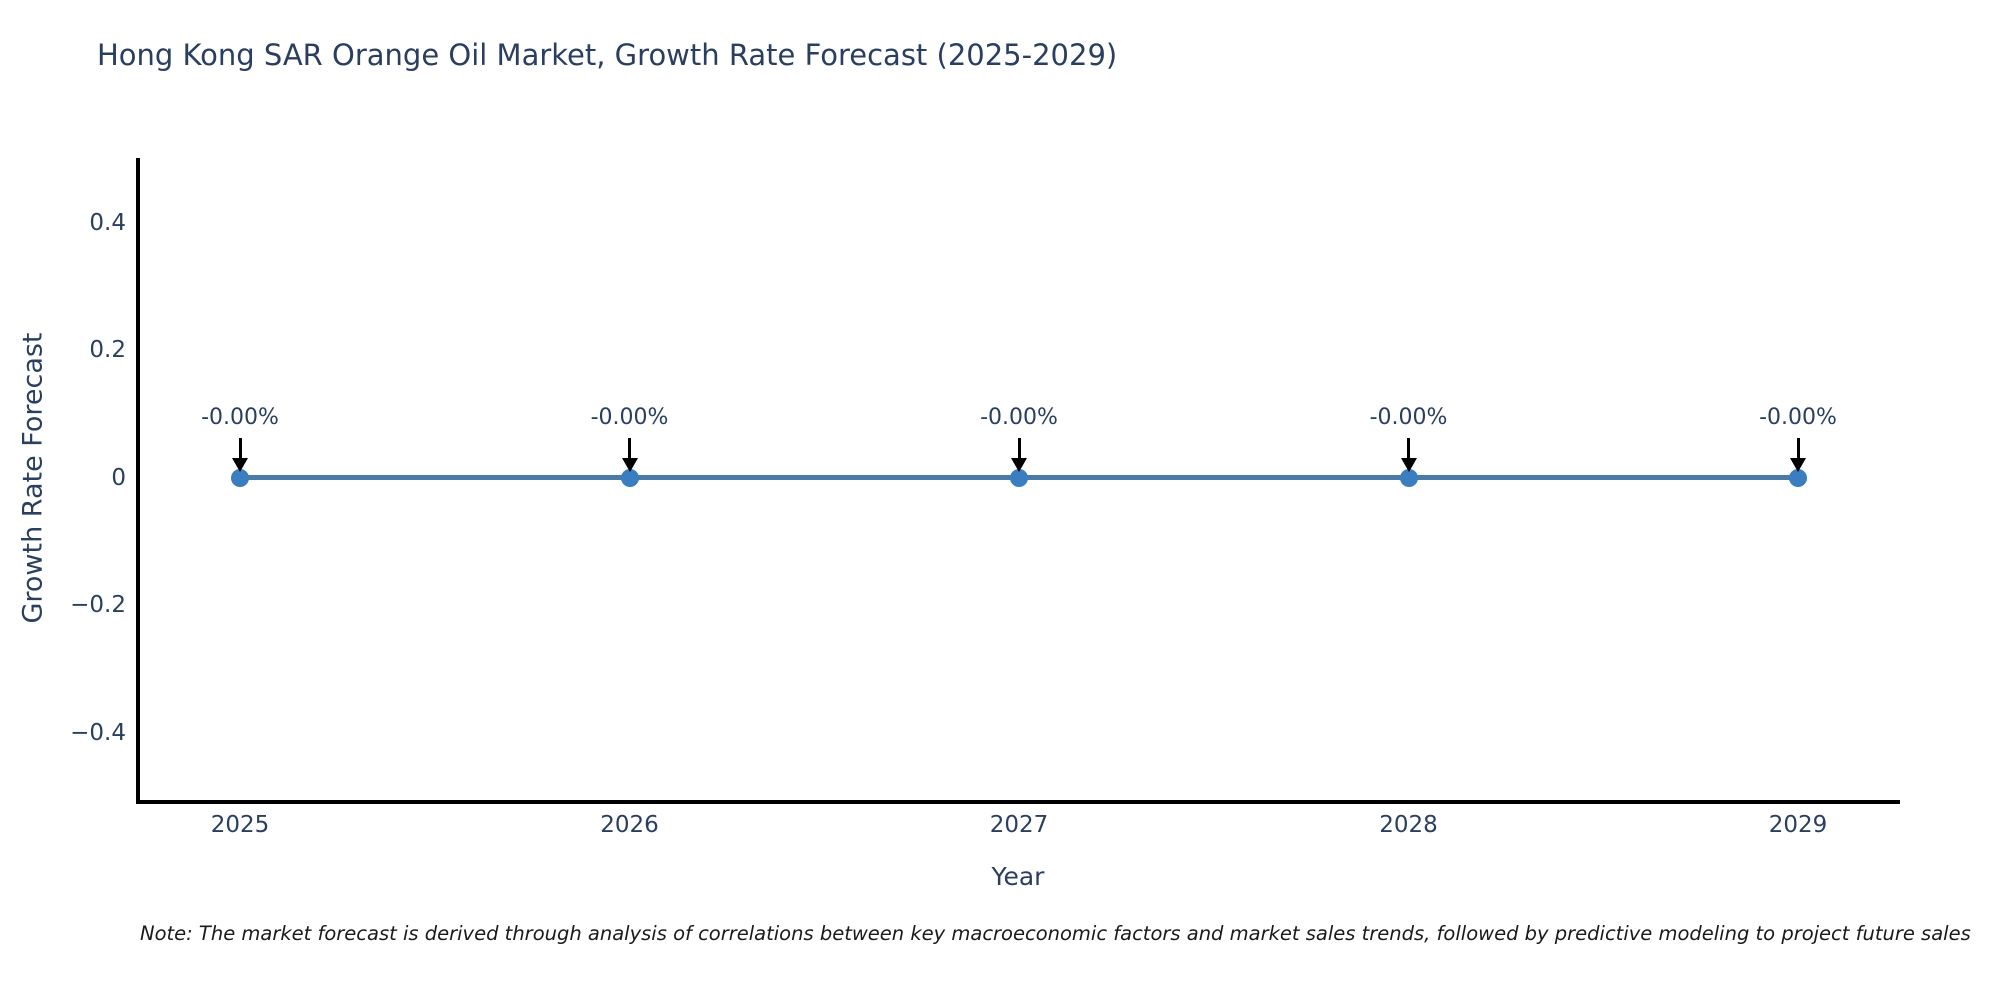  I want to click on y-tick-label: 0.4, so click(107, 222).